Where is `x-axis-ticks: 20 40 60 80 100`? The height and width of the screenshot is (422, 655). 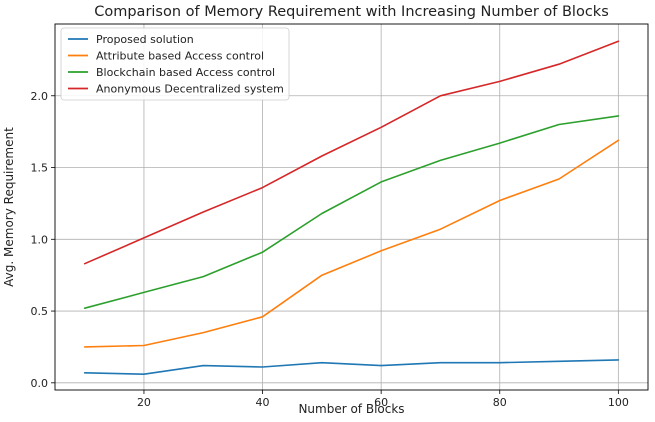
x-axis-ticks: 20 40 60 80 100 is located at coordinates (383, 399).